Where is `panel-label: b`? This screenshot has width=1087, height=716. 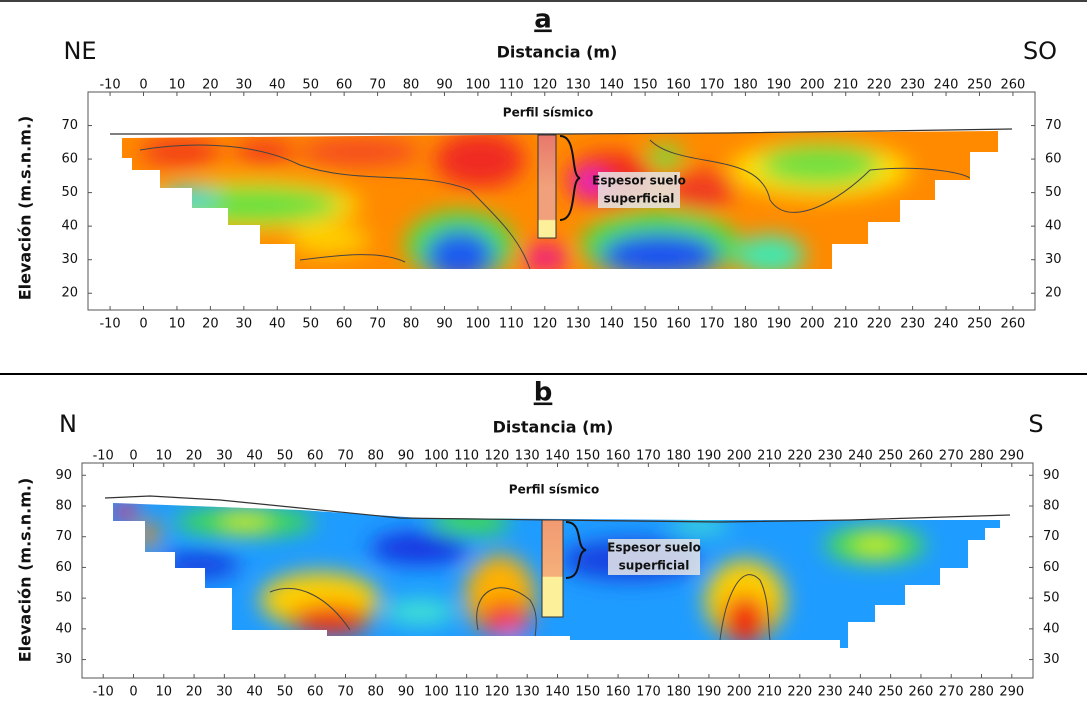 panel-label: b is located at coordinates (543, 393).